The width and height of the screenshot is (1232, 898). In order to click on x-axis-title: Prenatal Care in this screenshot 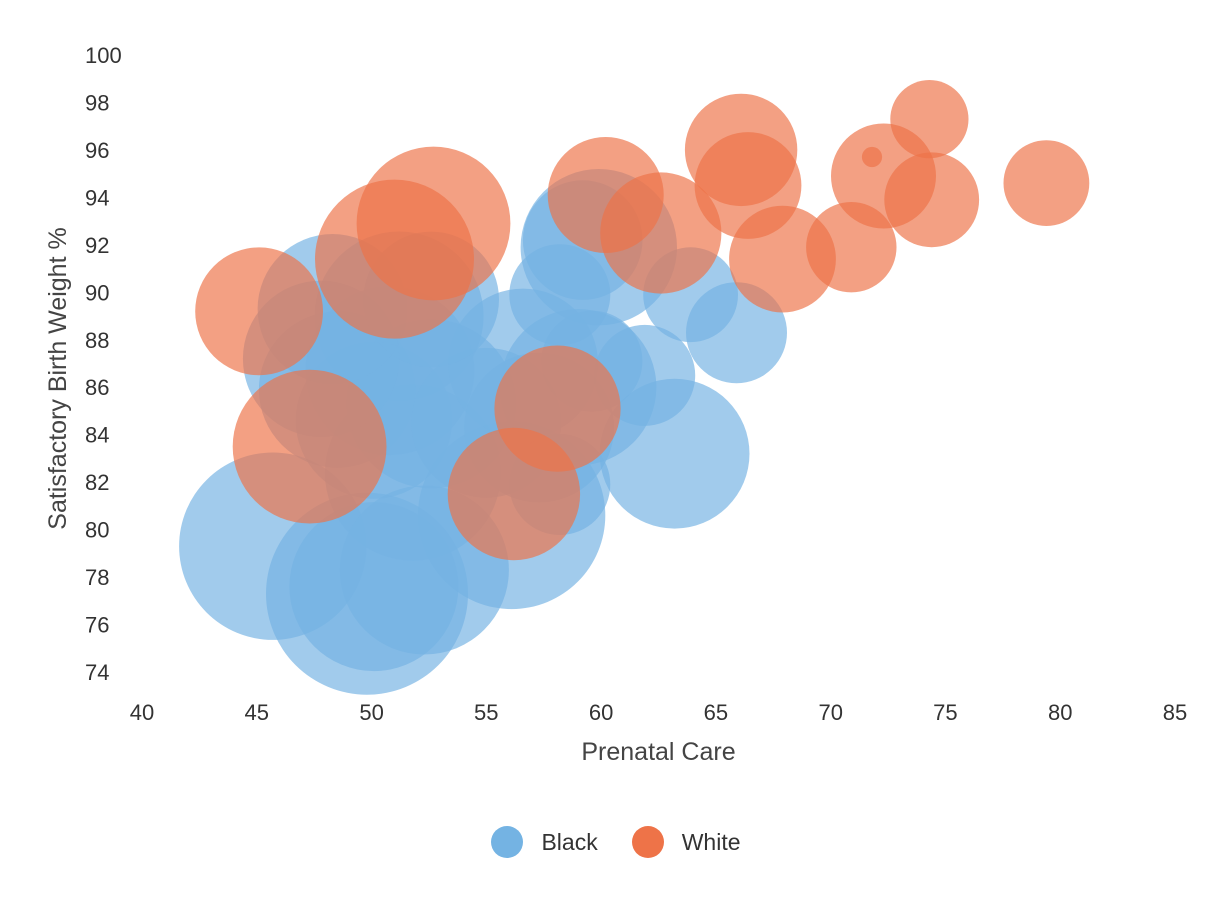, I will do `click(658, 752)`.